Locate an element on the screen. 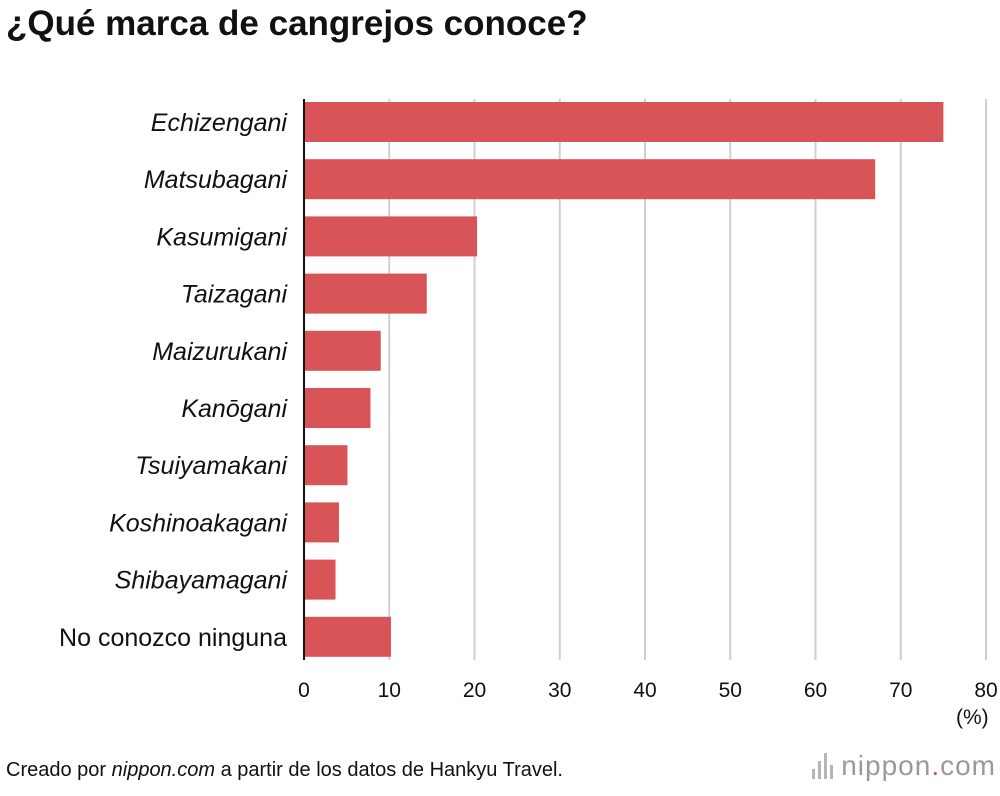  category-label-8: Koshinoakagani is located at coordinates (198, 523).